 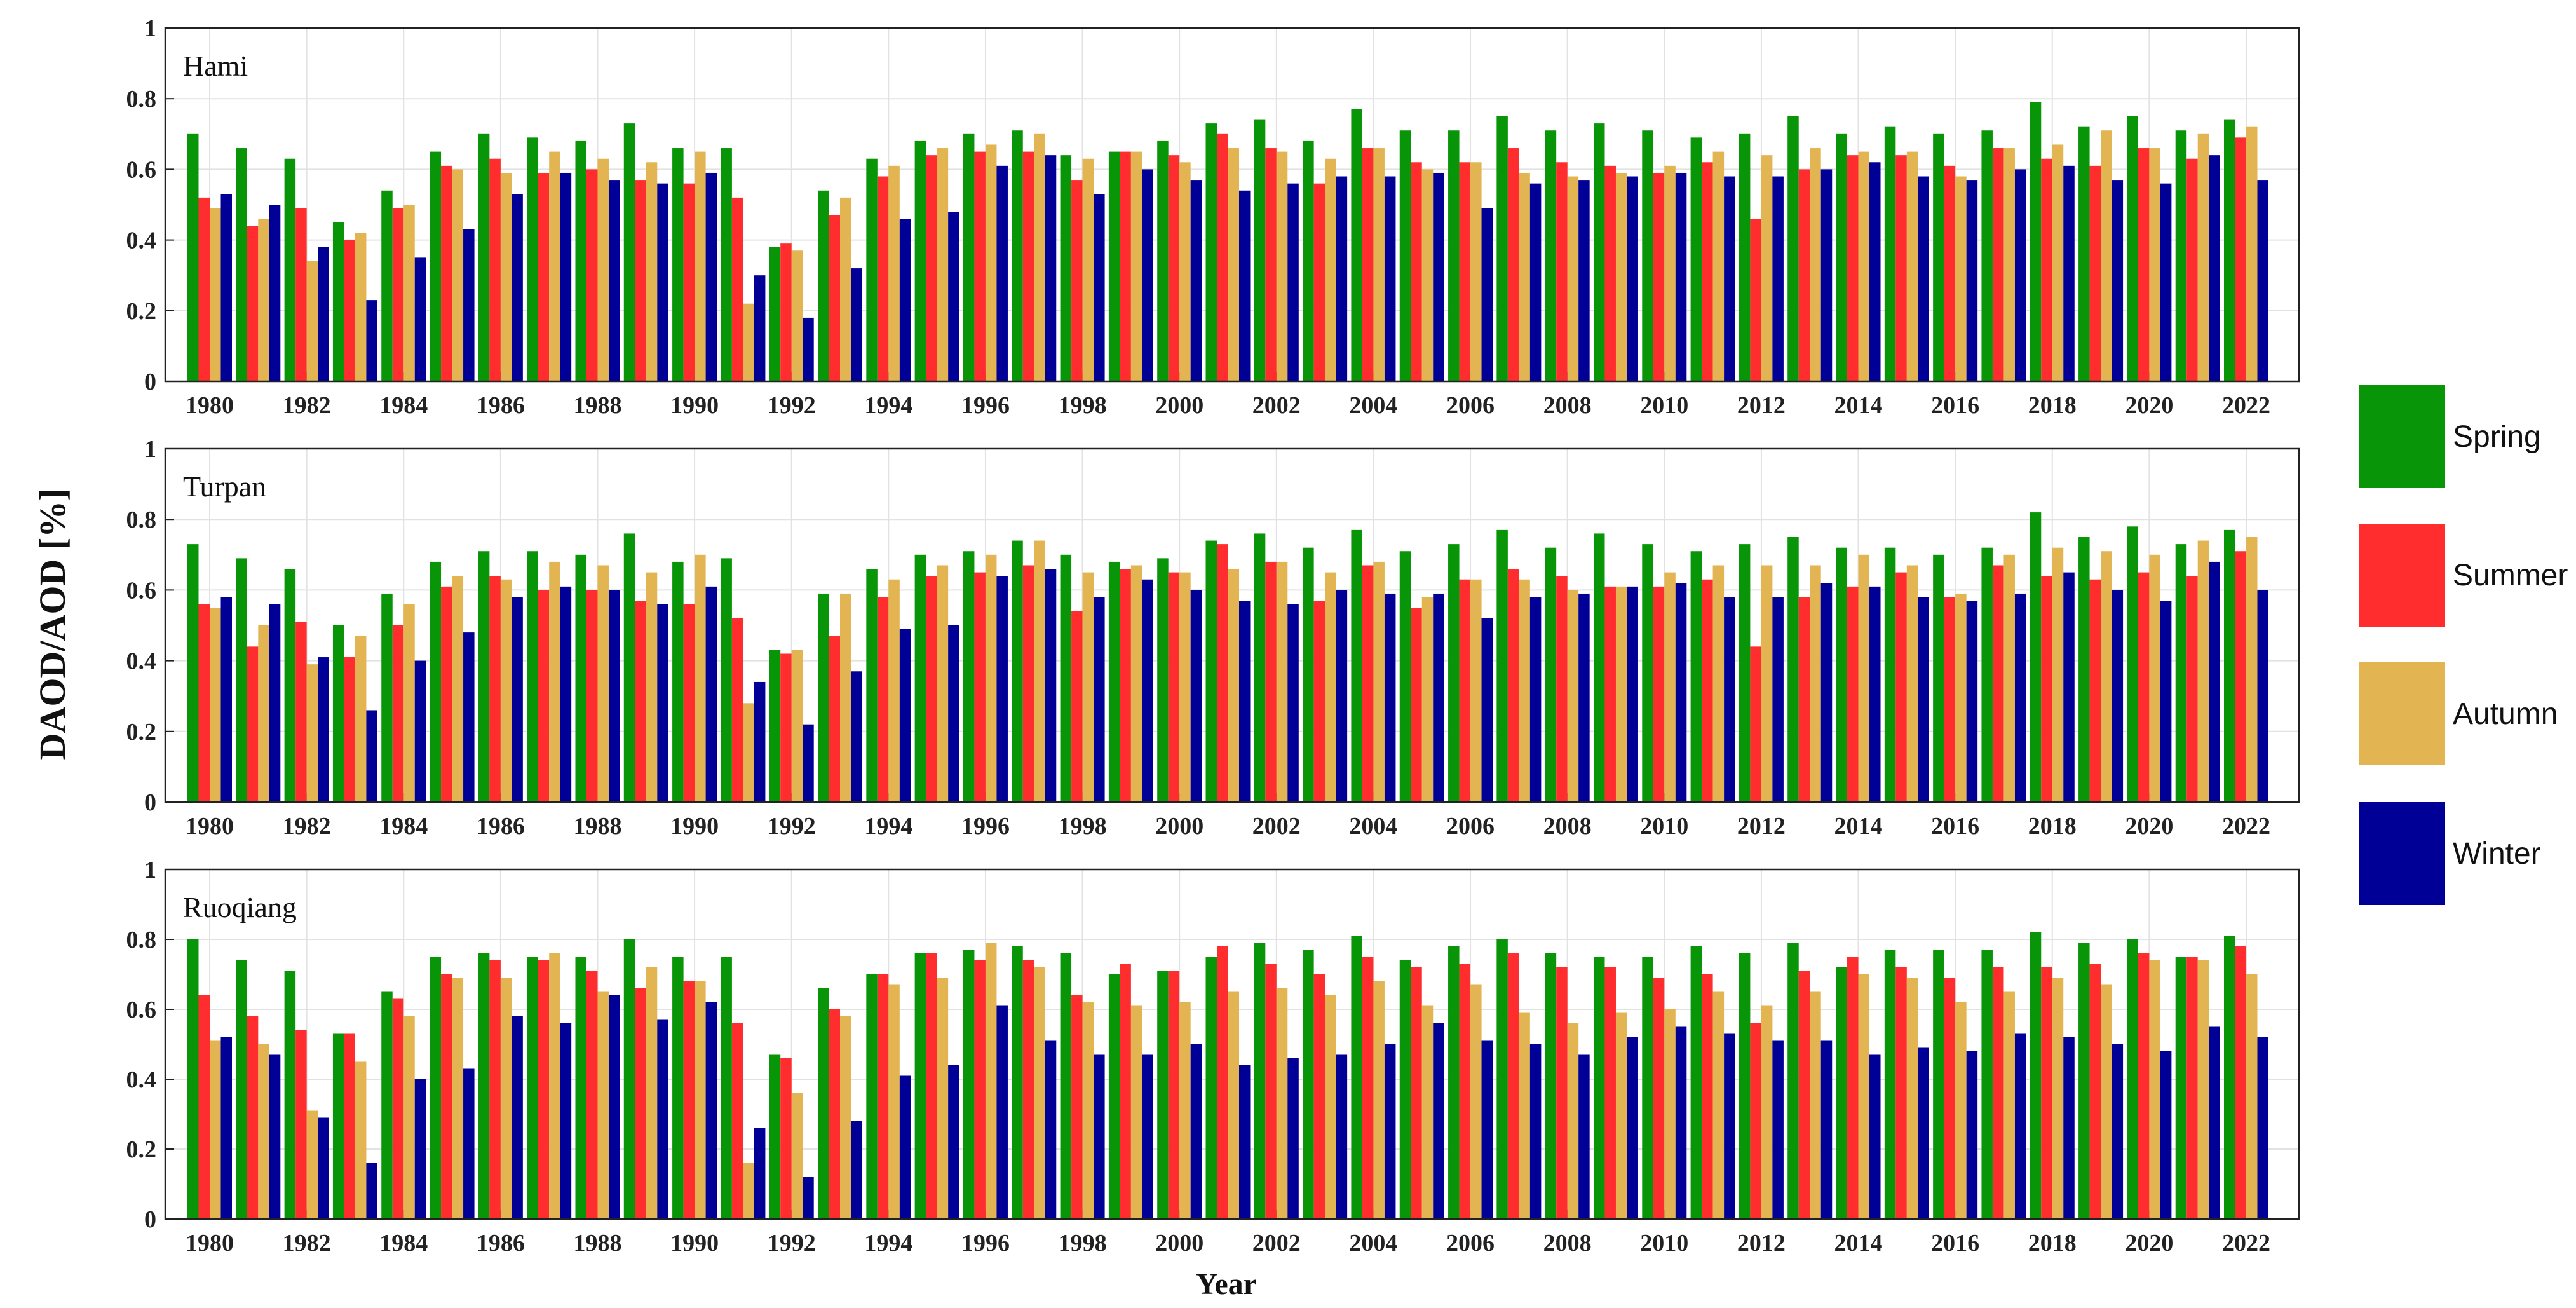 I want to click on x-tick-label: 1994, so click(x=888, y=1243).